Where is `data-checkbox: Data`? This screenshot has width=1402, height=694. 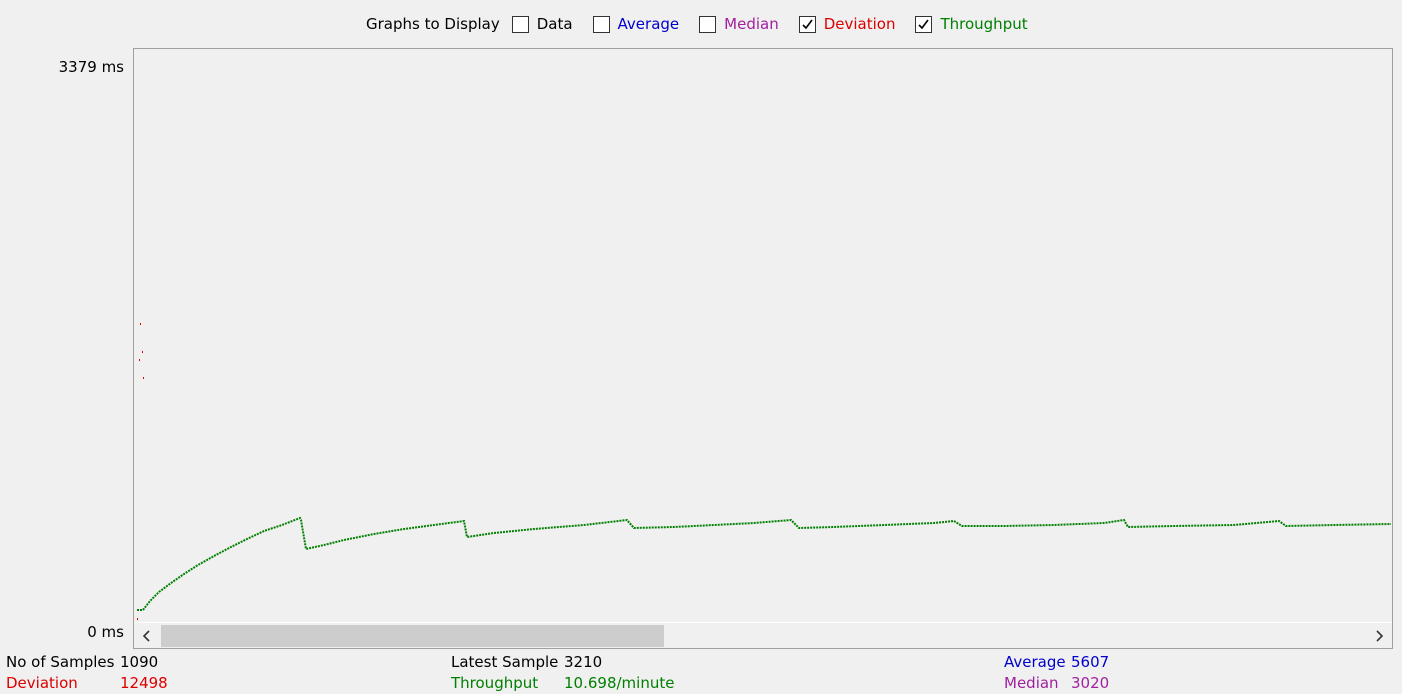
data-checkbox: Data is located at coordinates (542, 24).